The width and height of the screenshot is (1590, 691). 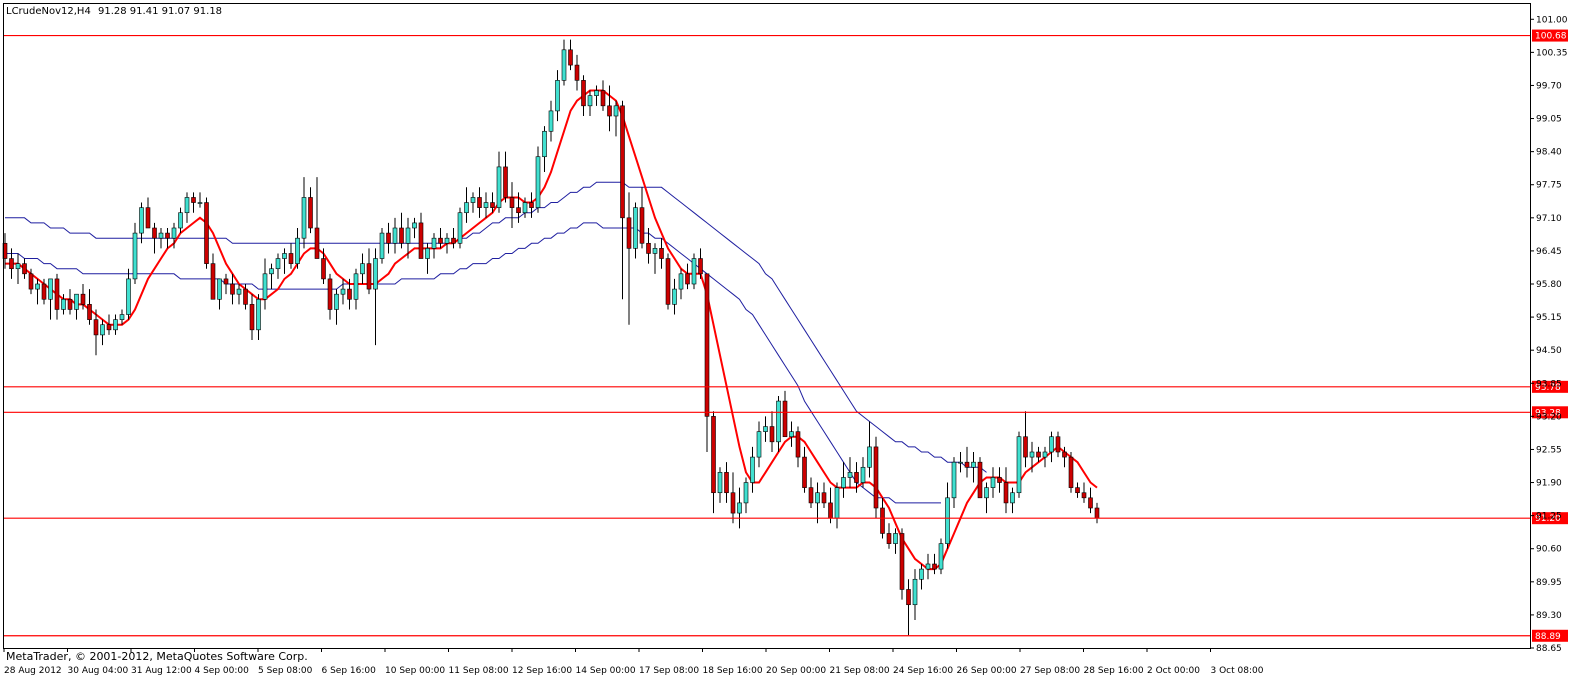 I want to click on level-price-tag, so click(x=1550, y=518).